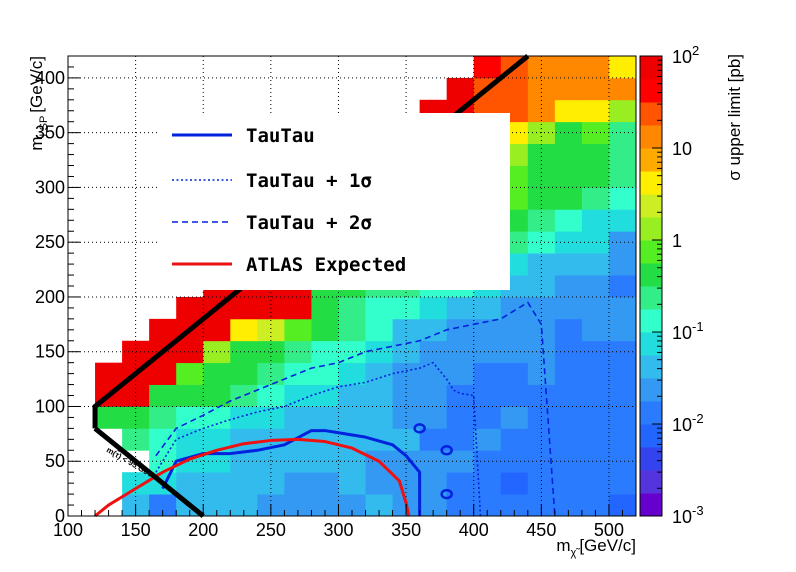 This screenshot has width=796, height=572. Describe the element at coordinates (50, 297) in the screenshot. I see `y-tick-label: 200` at that location.